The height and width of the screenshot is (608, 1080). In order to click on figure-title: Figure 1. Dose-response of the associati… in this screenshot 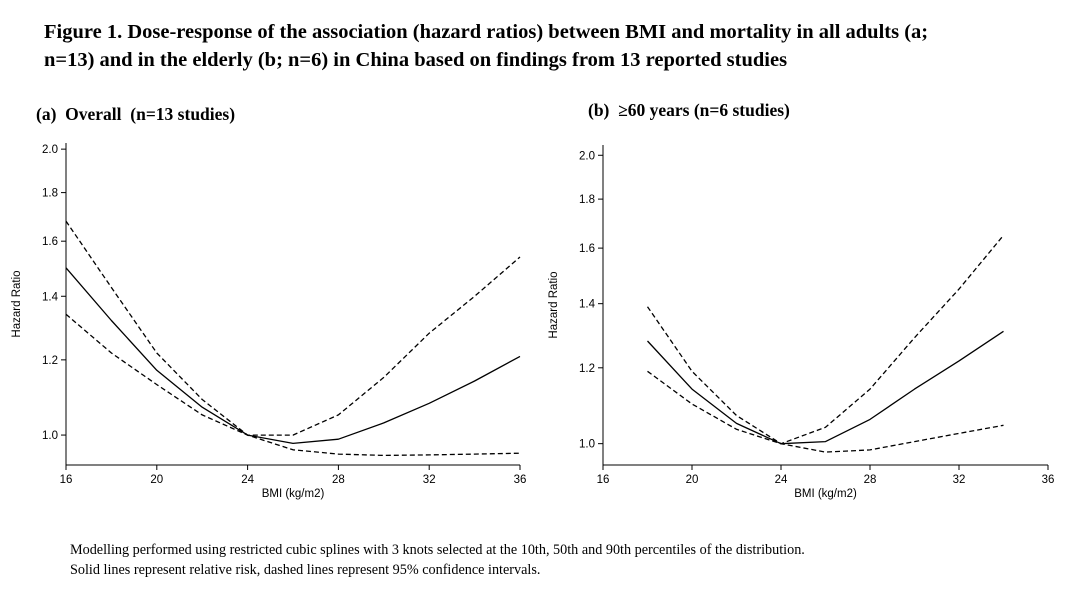, I will do `click(549, 46)`.